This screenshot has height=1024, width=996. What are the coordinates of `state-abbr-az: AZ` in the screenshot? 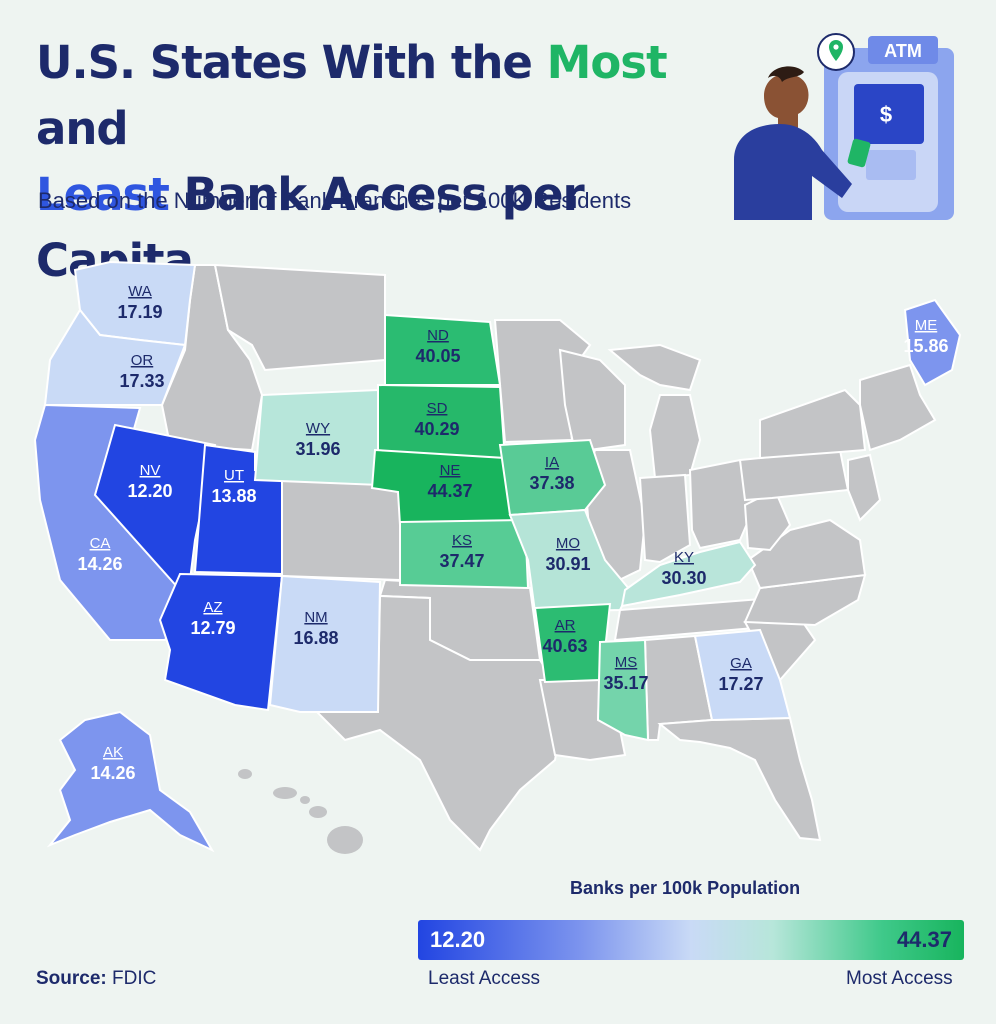 It's located at (212, 607).